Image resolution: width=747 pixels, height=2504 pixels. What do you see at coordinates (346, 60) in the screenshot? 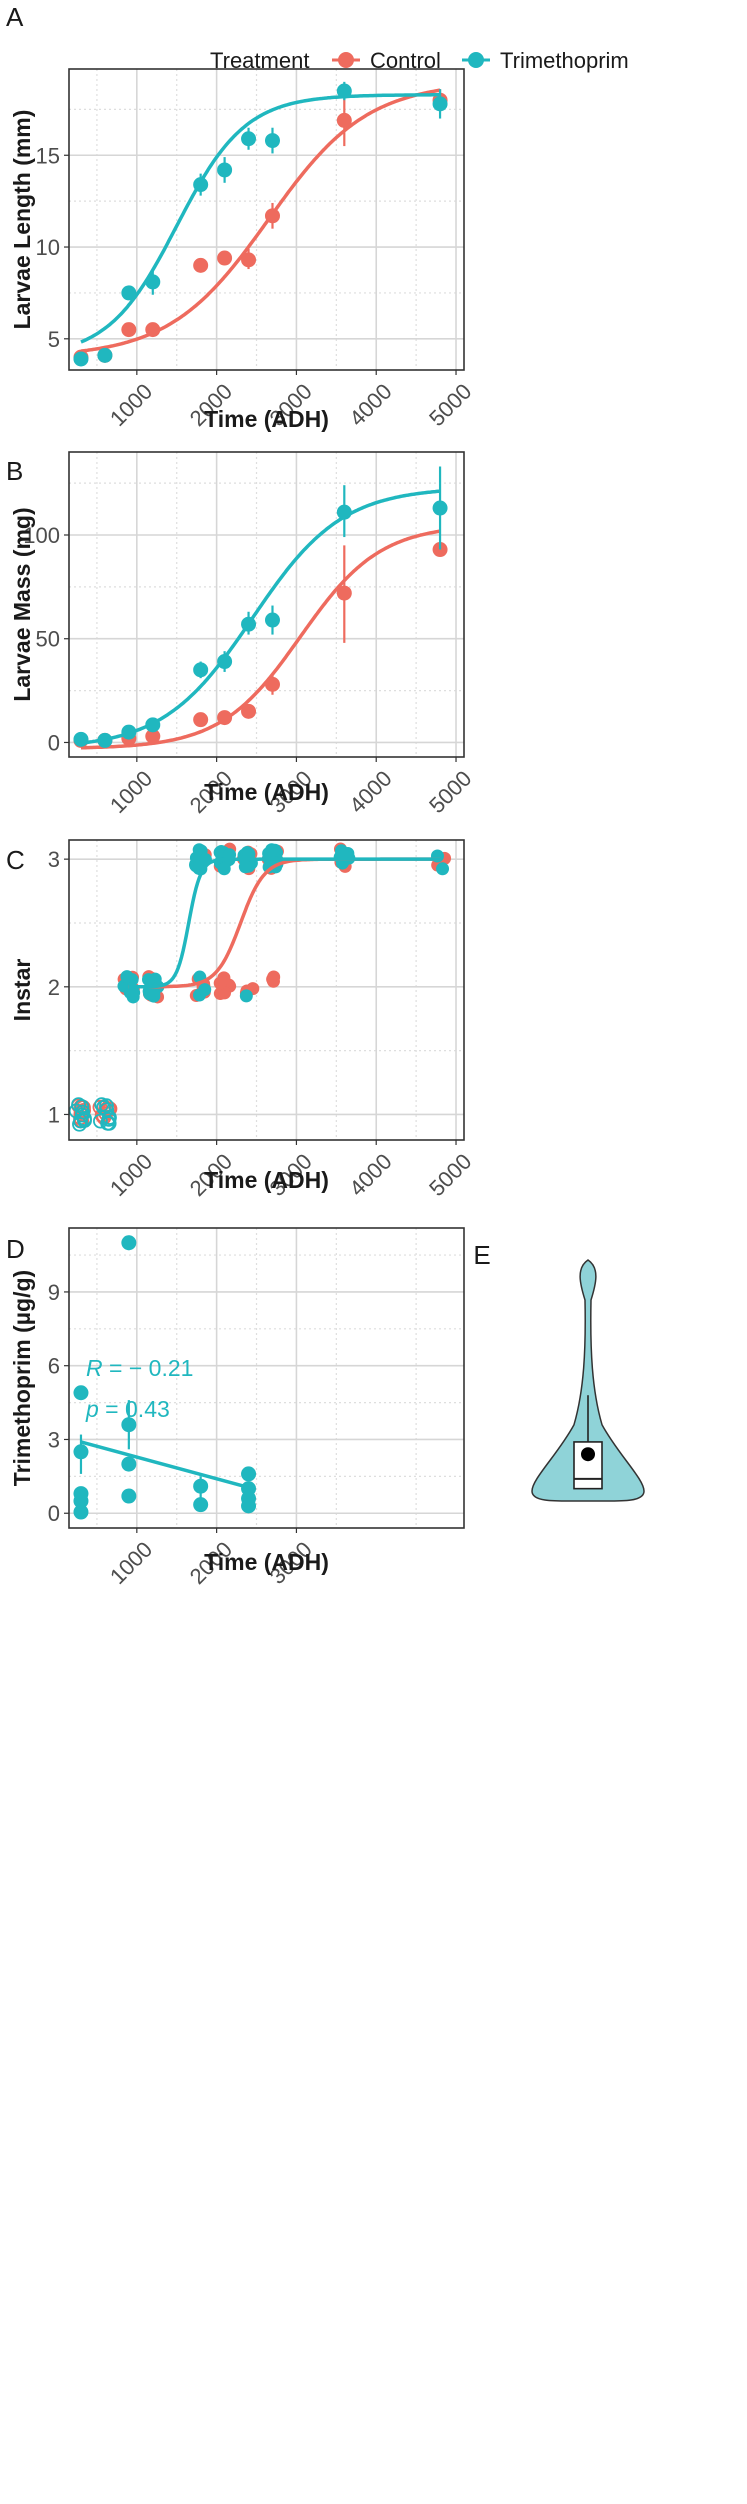
I see `legend-key-control` at bounding box center [346, 60].